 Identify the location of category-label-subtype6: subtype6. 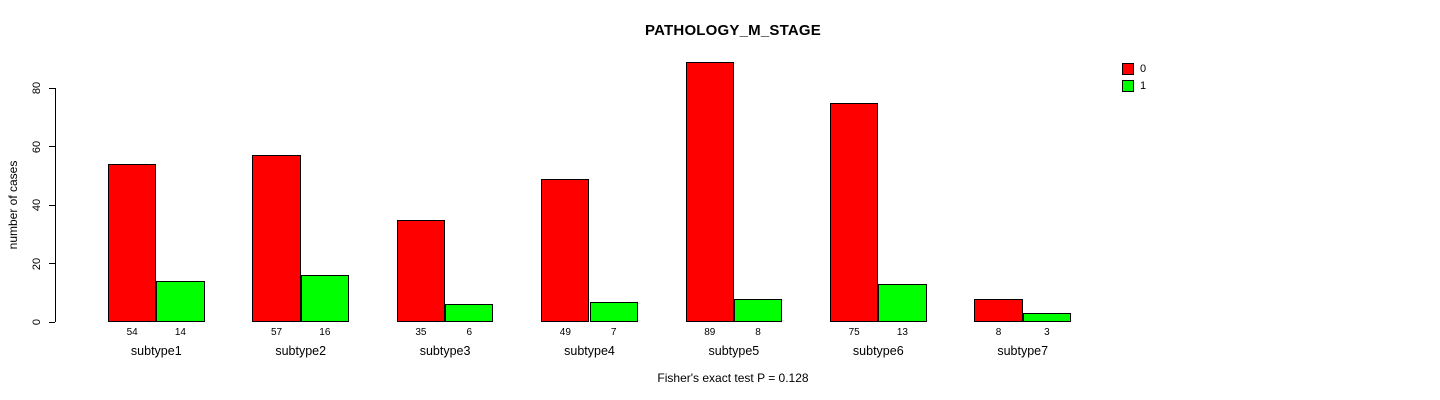
(878, 351).